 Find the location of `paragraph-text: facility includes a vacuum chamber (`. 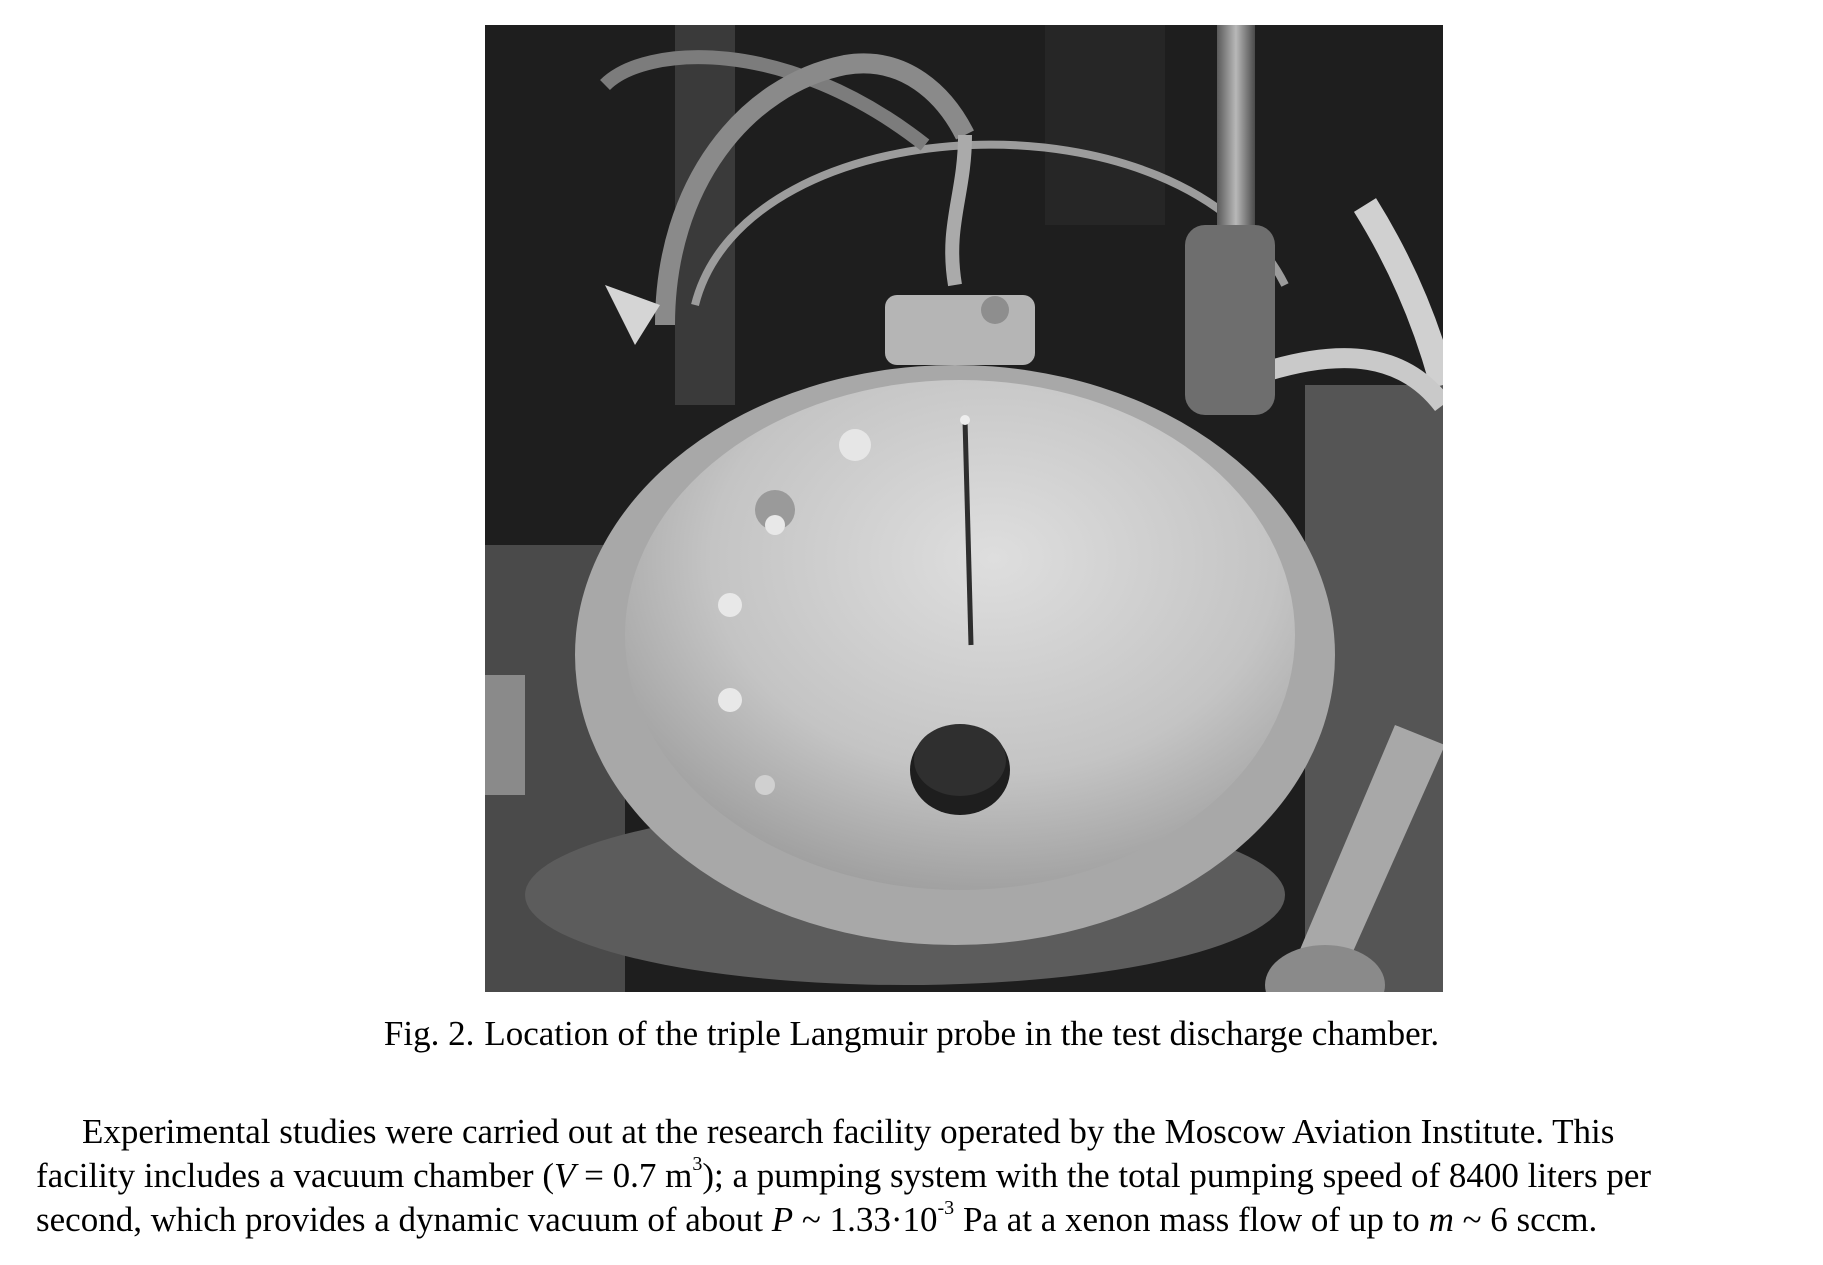

paragraph-text: facility includes a vacuum chamber ( is located at coordinates (295, 1175).